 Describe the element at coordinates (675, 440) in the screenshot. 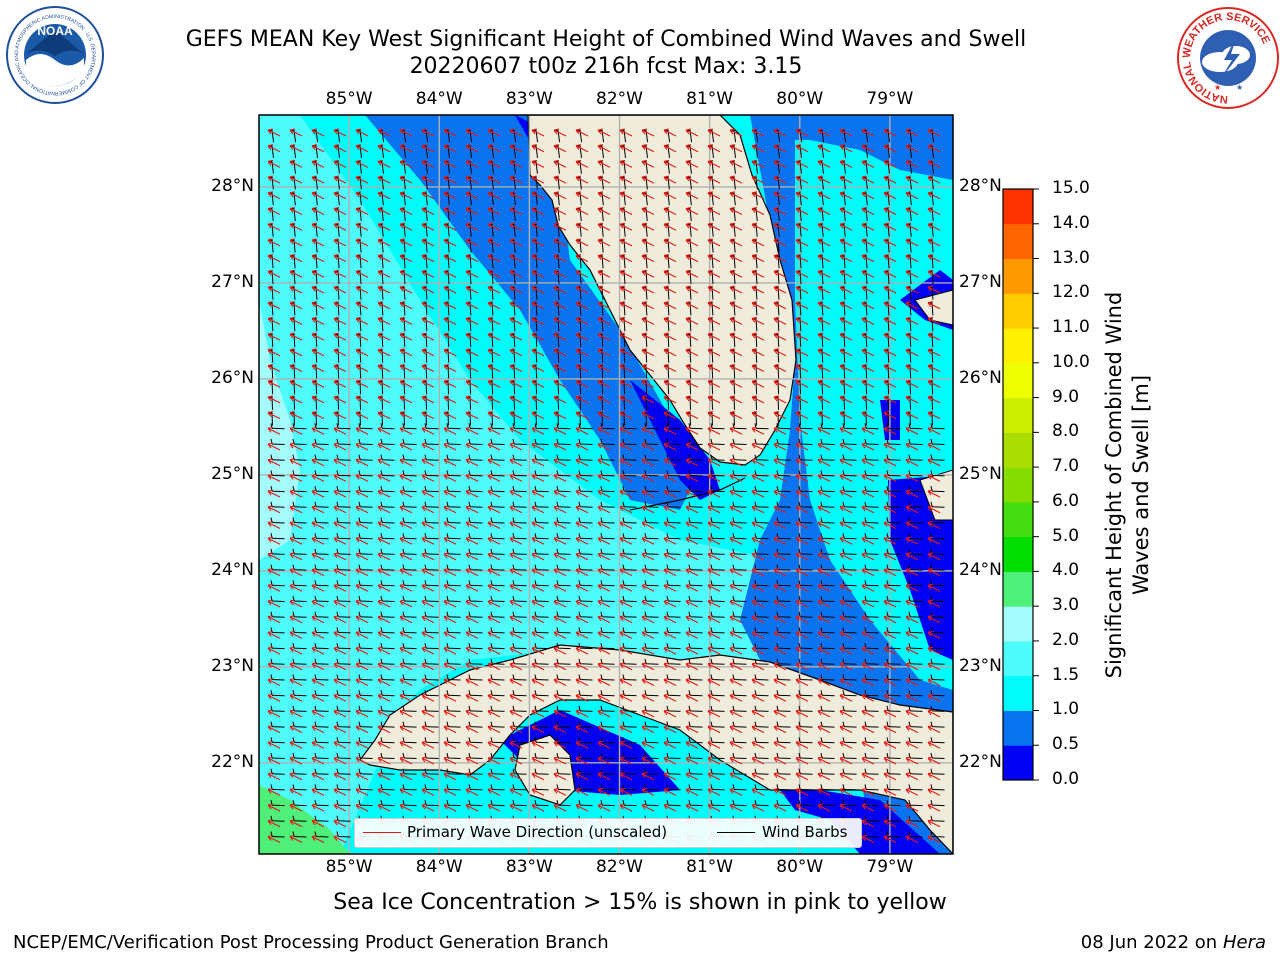

I see `wave-band-0.5-1m-flbay` at that location.